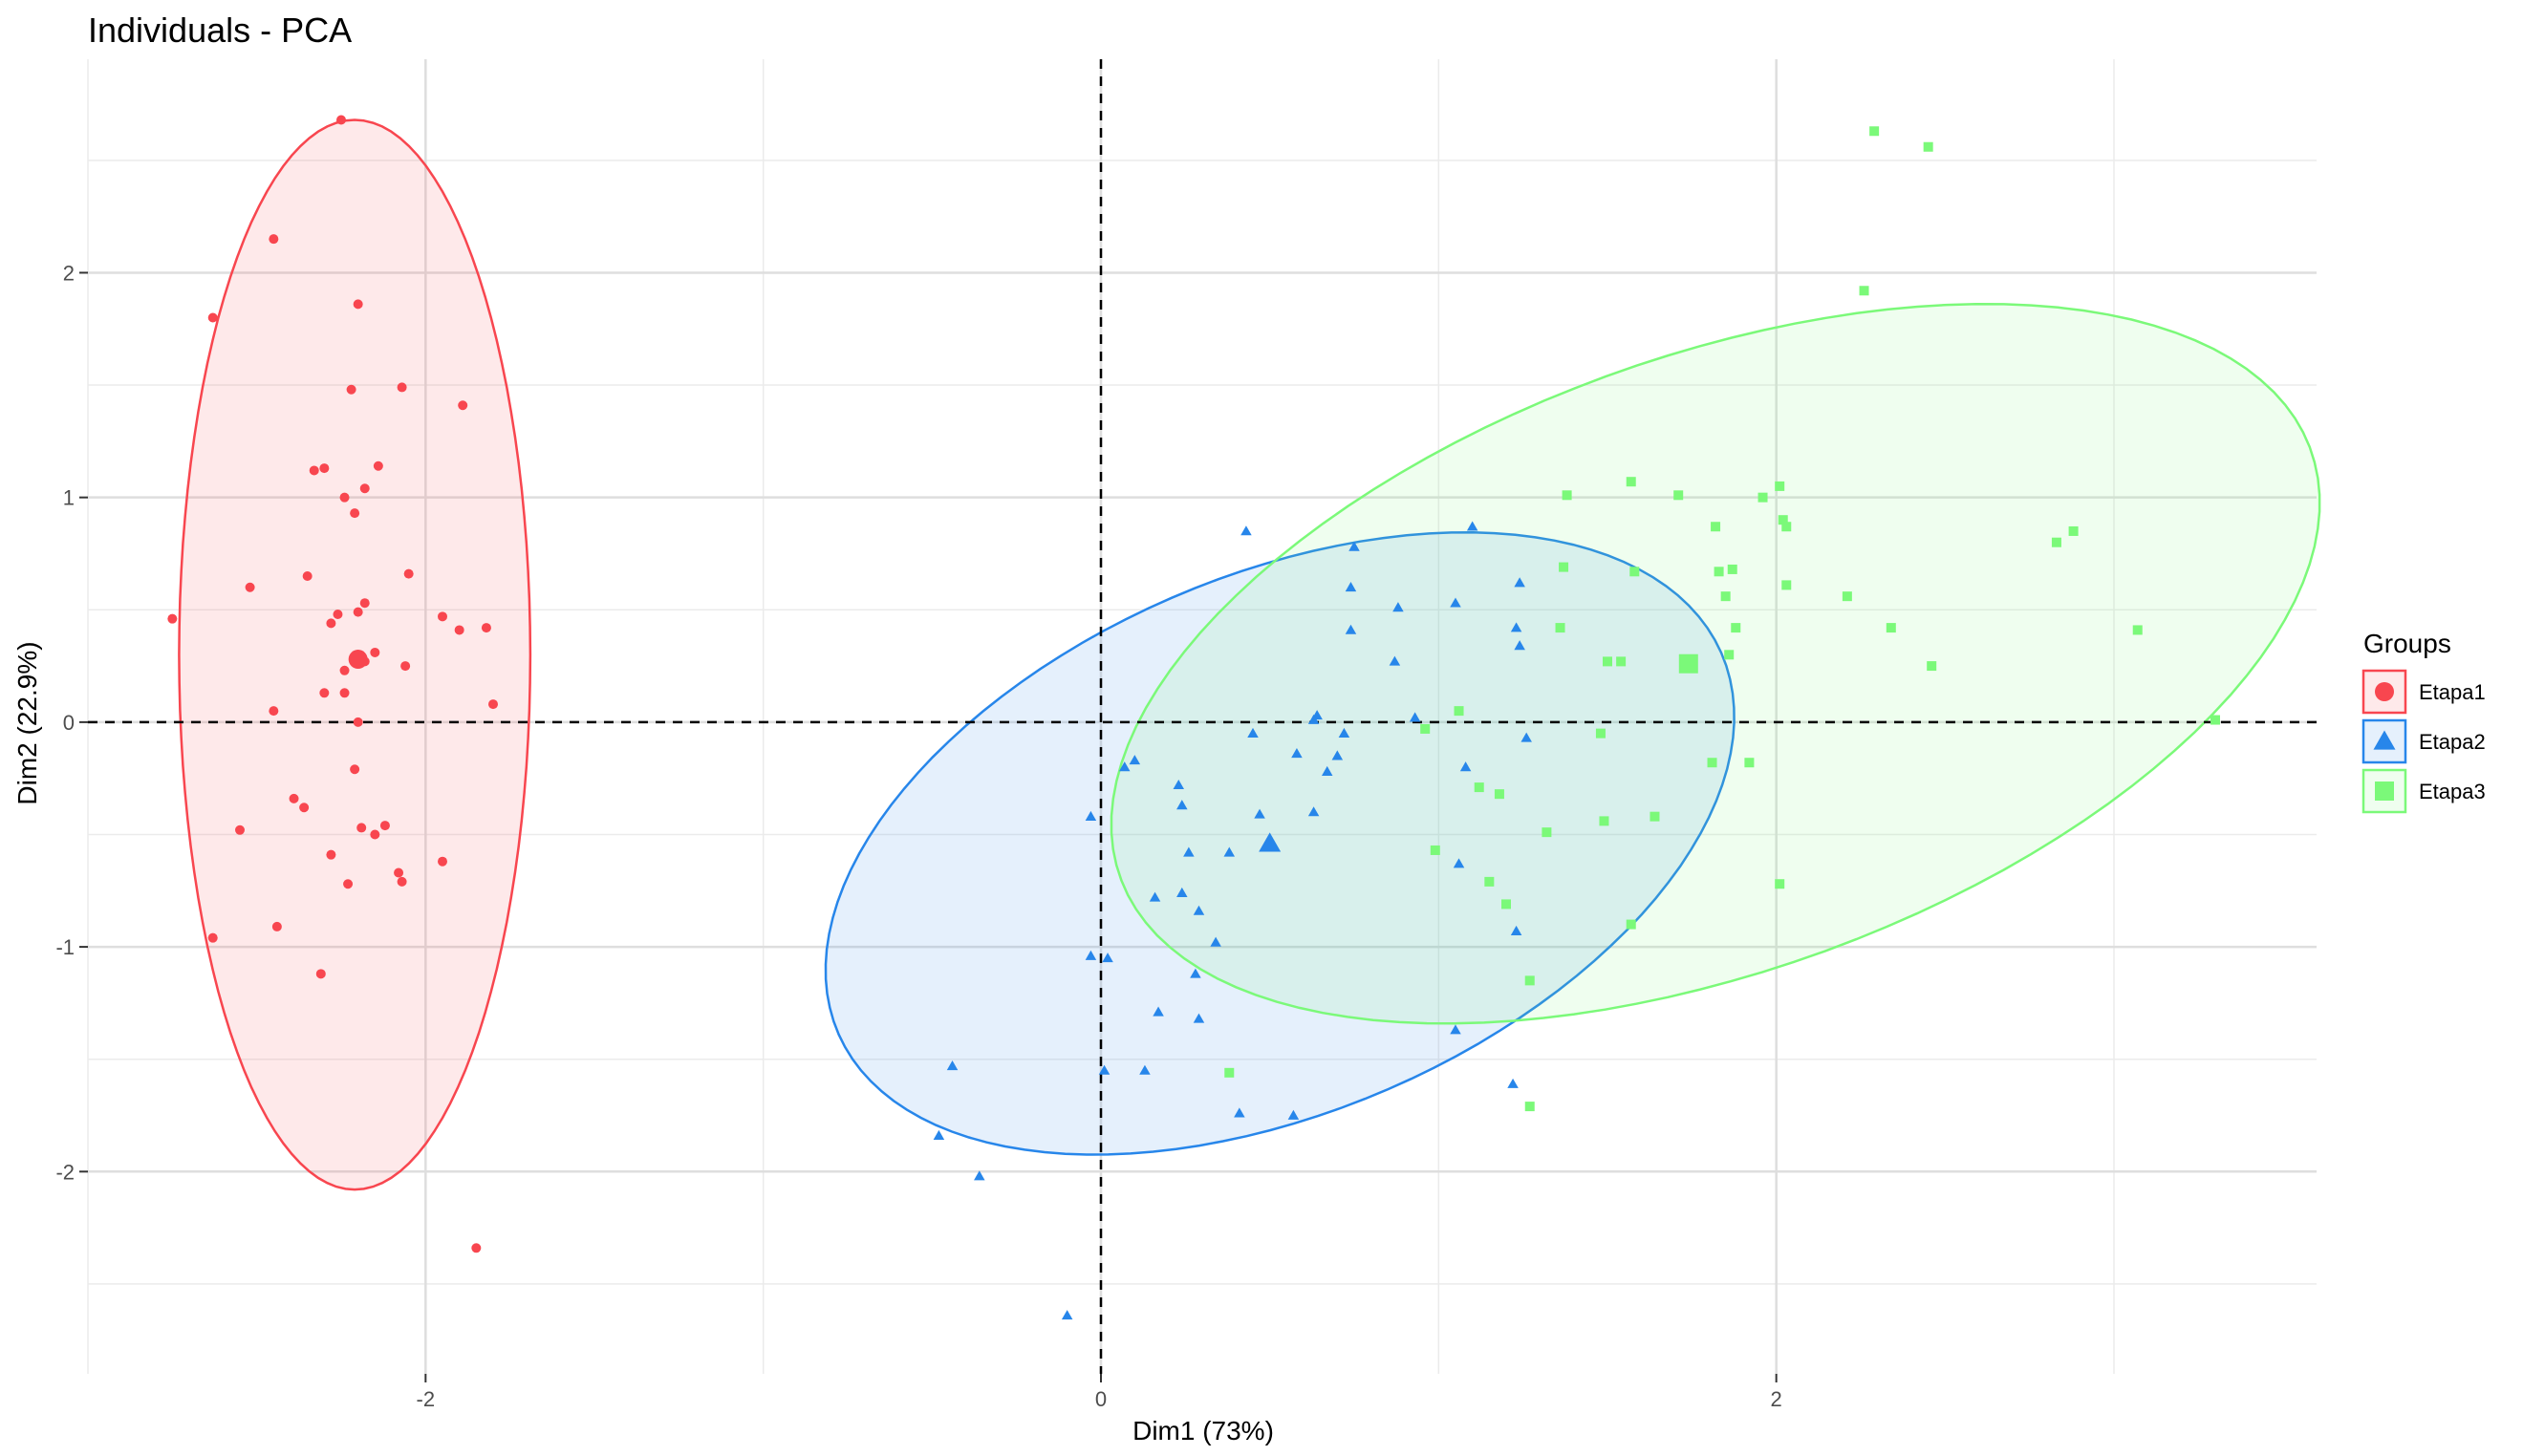 The image size is (2523, 1456). What do you see at coordinates (1101, 1399) in the screenshot?
I see `x-tick-label: 0` at bounding box center [1101, 1399].